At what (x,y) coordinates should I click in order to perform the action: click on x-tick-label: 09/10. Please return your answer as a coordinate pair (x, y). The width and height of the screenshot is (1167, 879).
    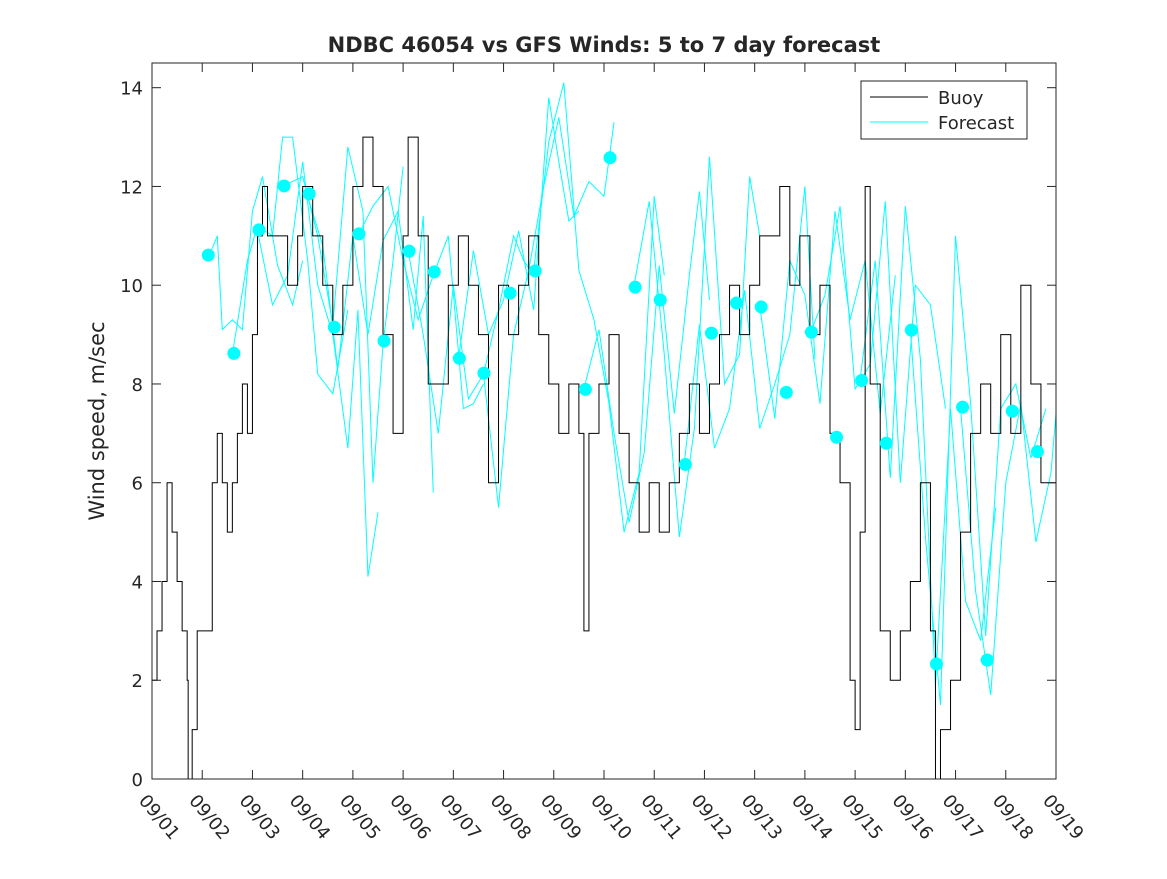
    Looking at the image, I should click on (610, 817).